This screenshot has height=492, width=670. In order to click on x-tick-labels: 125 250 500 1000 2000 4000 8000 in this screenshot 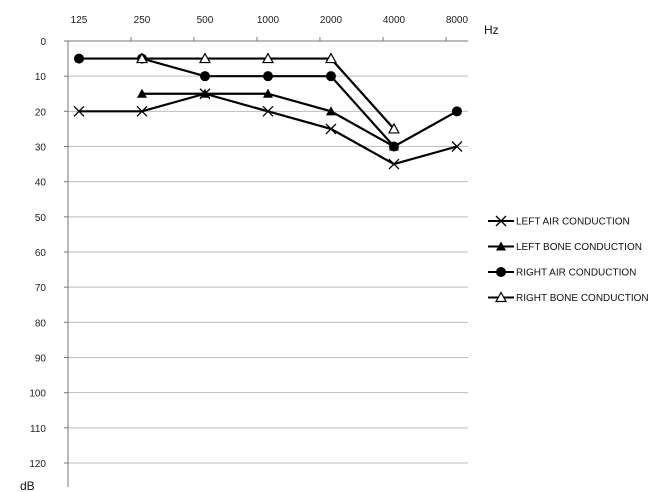, I will do `click(270, 20)`.